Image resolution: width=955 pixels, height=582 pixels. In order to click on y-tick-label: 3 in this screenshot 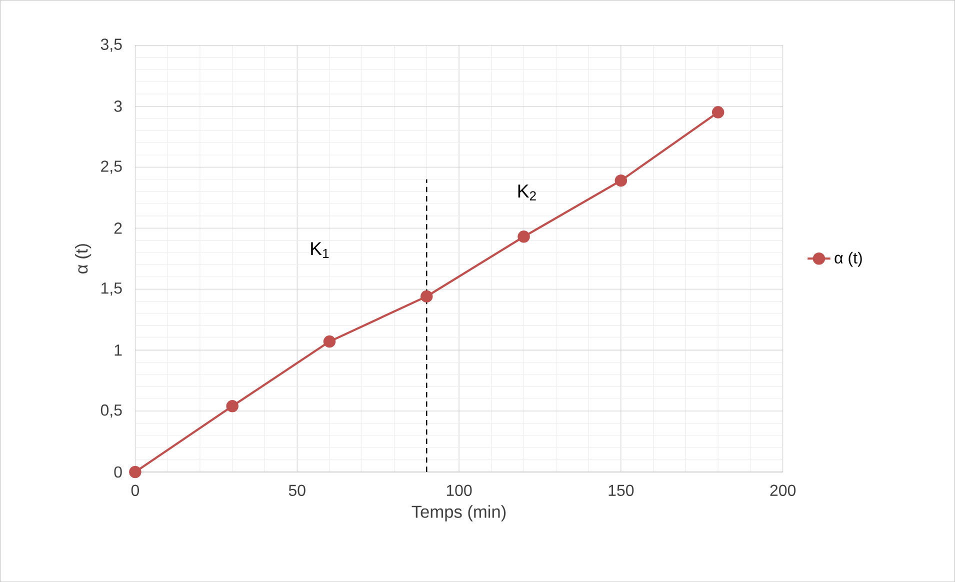, I will do `click(118, 106)`.